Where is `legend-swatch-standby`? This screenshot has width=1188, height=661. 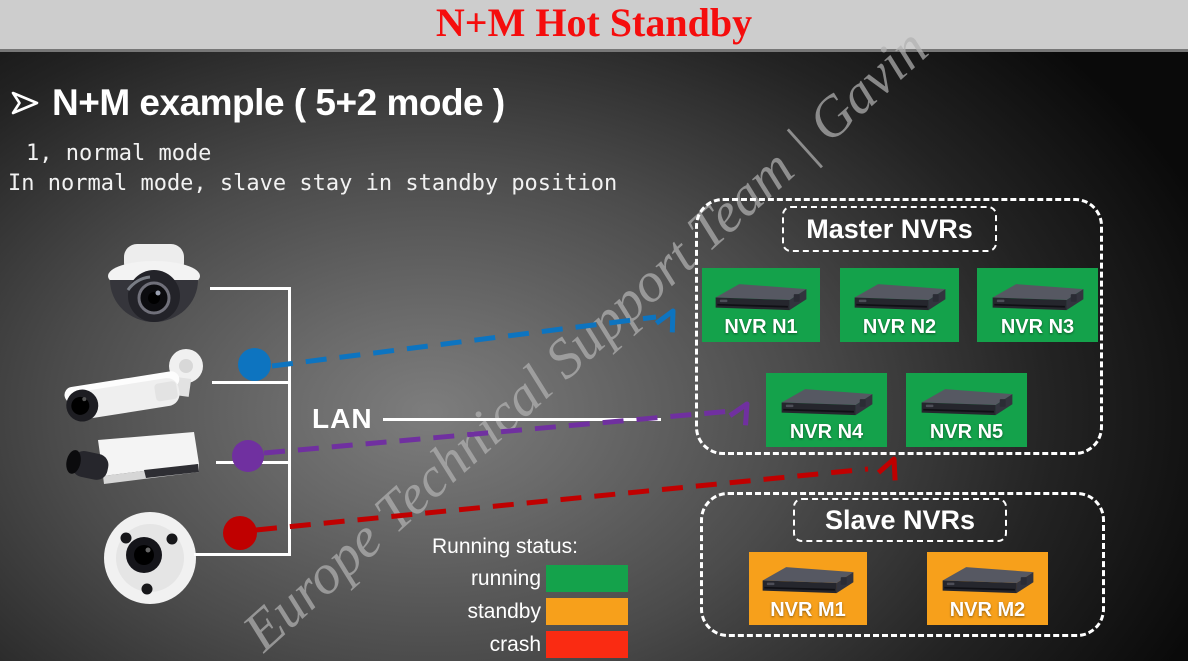
legend-swatch-standby is located at coordinates (587, 611).